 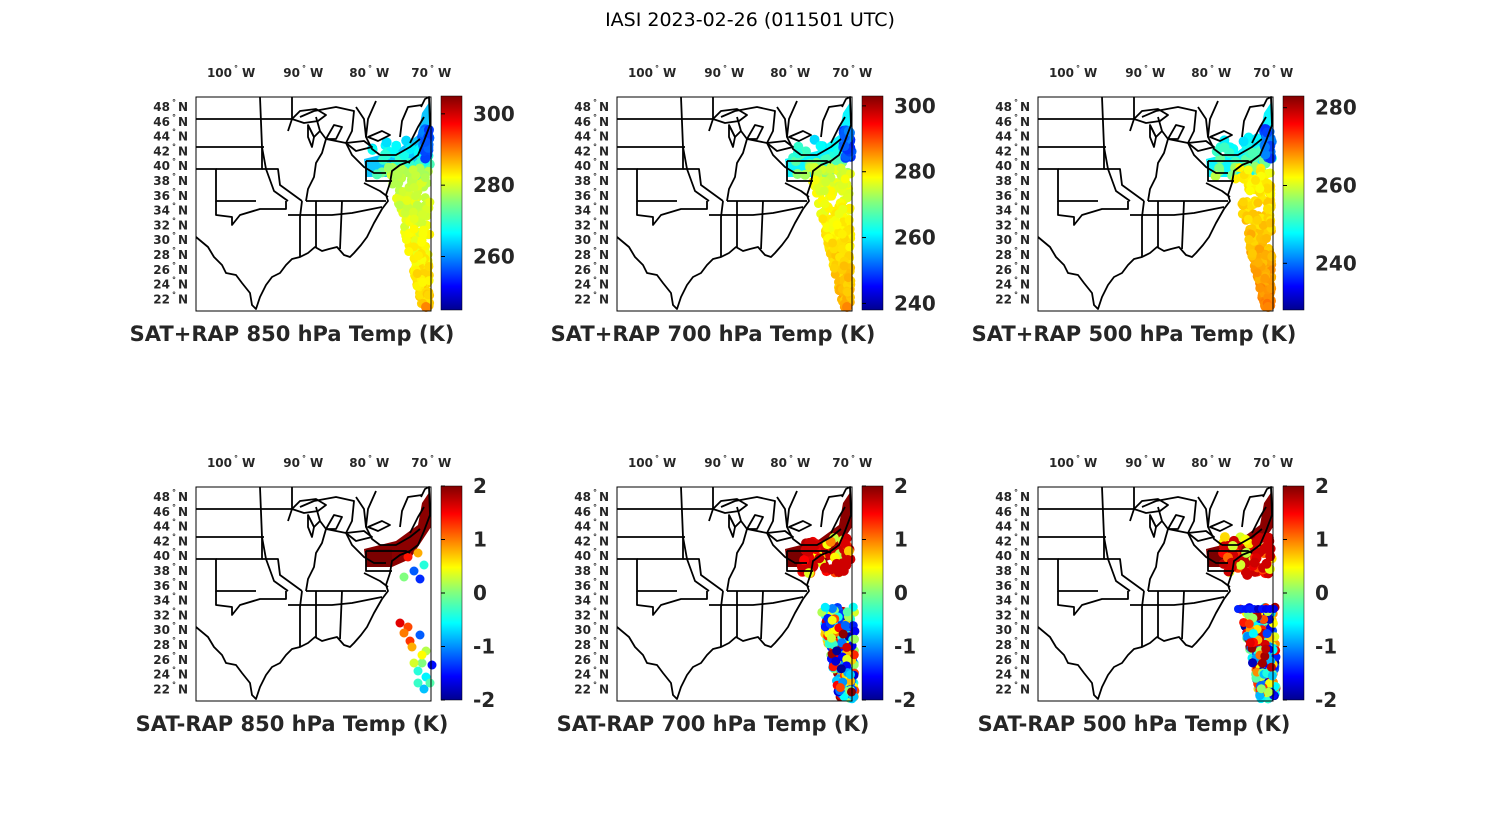 I want to click on lat-tick-label: 44, so click(x=1003, y=527).